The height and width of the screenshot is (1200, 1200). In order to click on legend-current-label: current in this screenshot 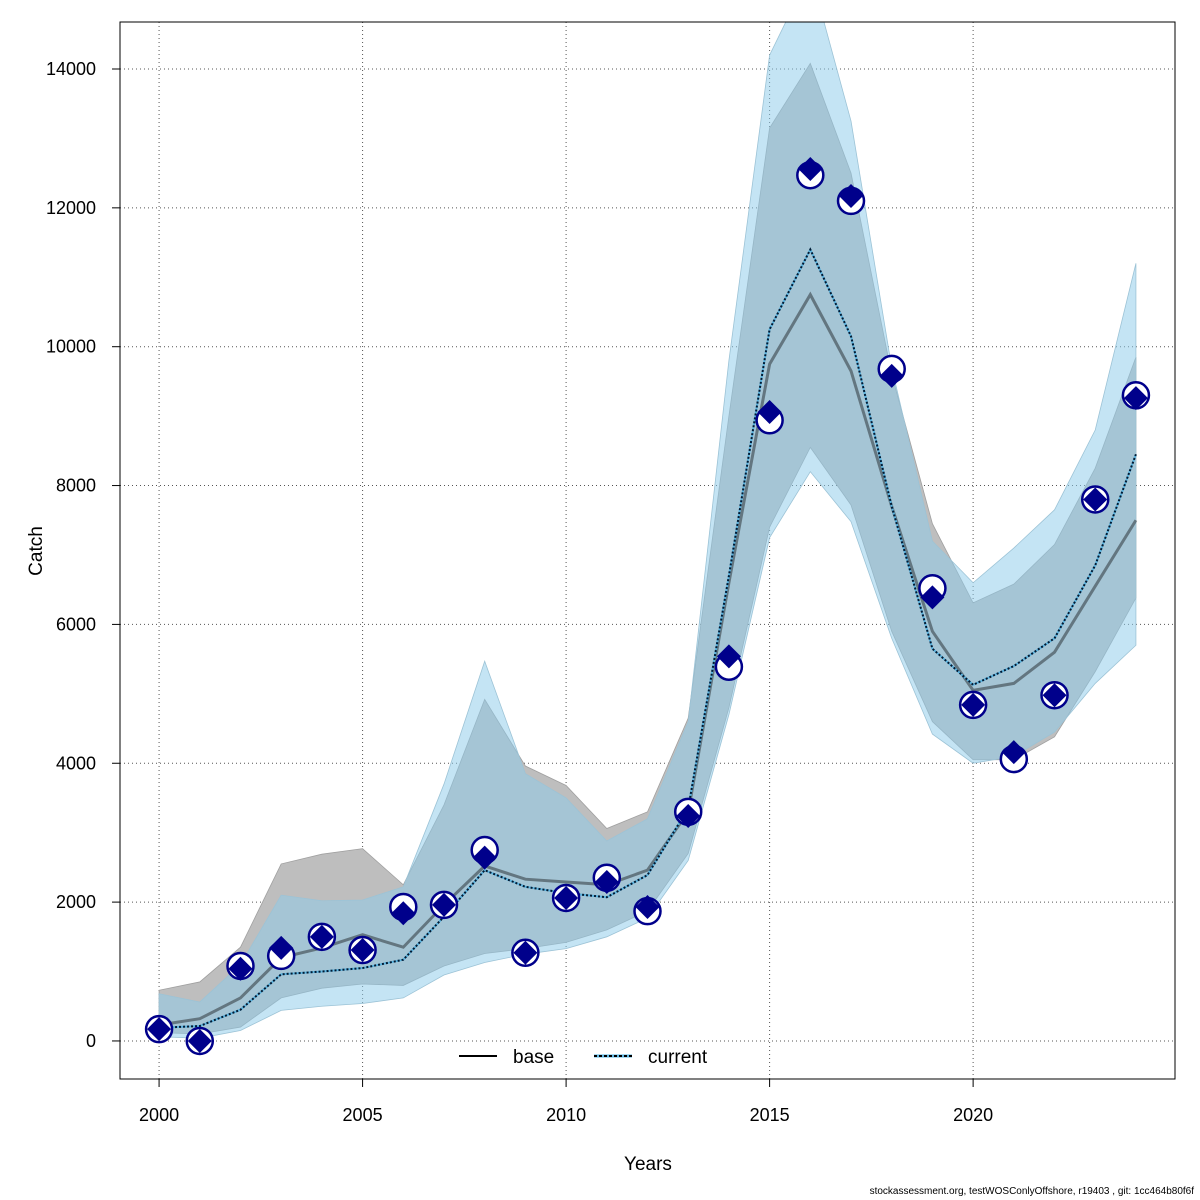, I will do `click(678, 1057)`.